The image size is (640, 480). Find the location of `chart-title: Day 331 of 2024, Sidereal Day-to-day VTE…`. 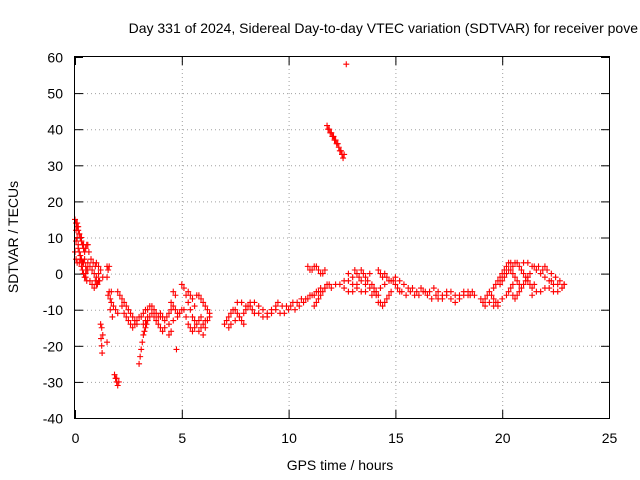

chart-title: Day 331 of 2024, Sidereal Day-to-day VTE… is located at coordinates (384, 28).